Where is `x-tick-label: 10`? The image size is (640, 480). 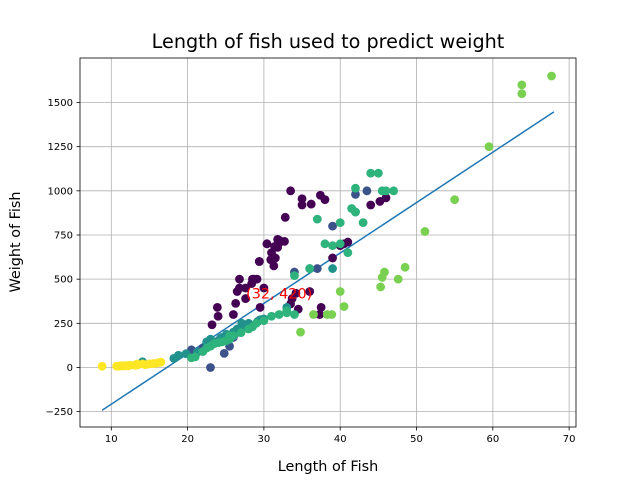 x-tick-label: 10 is located at coordinates (111, 439).